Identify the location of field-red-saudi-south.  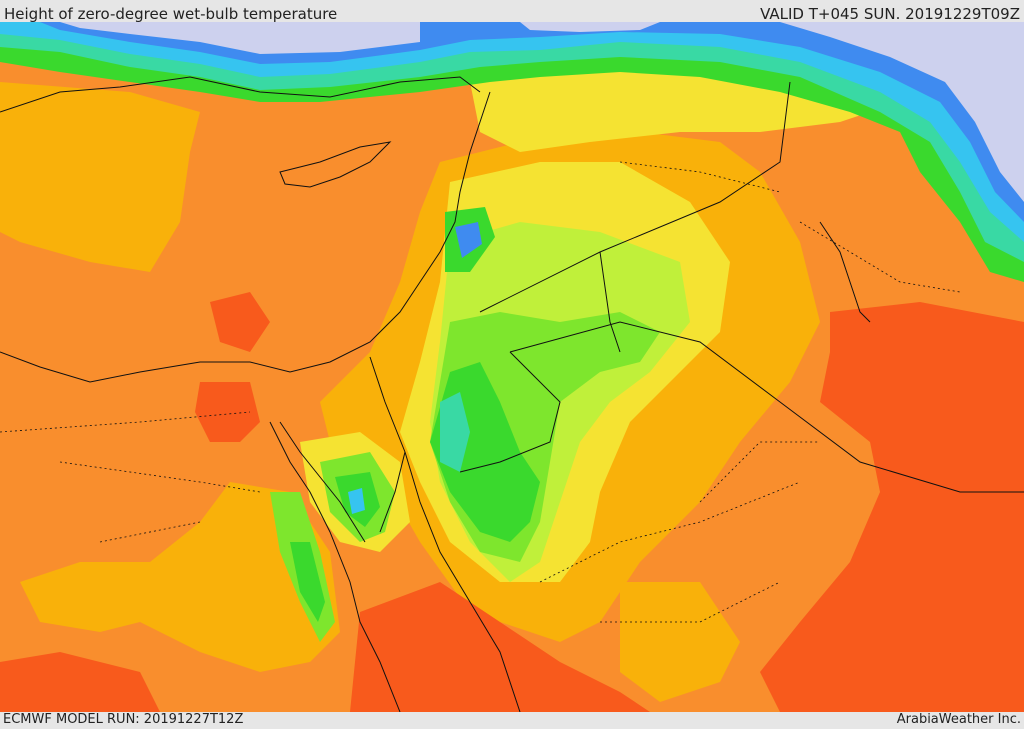
(500, 647).